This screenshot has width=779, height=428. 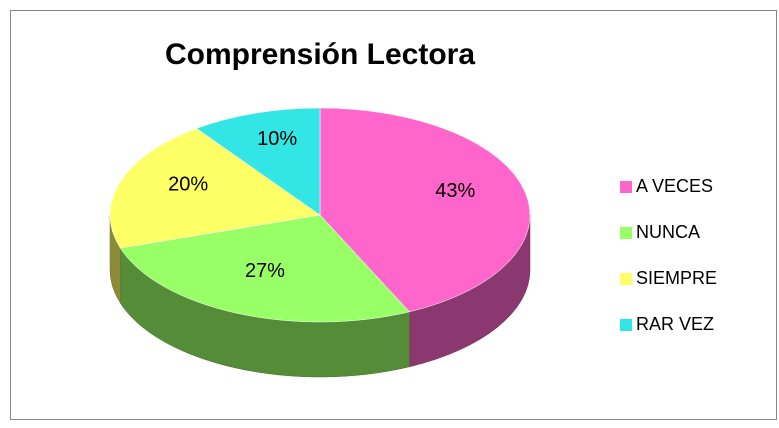 I want to click on data-label: 10%, so click(x=277, y=139).